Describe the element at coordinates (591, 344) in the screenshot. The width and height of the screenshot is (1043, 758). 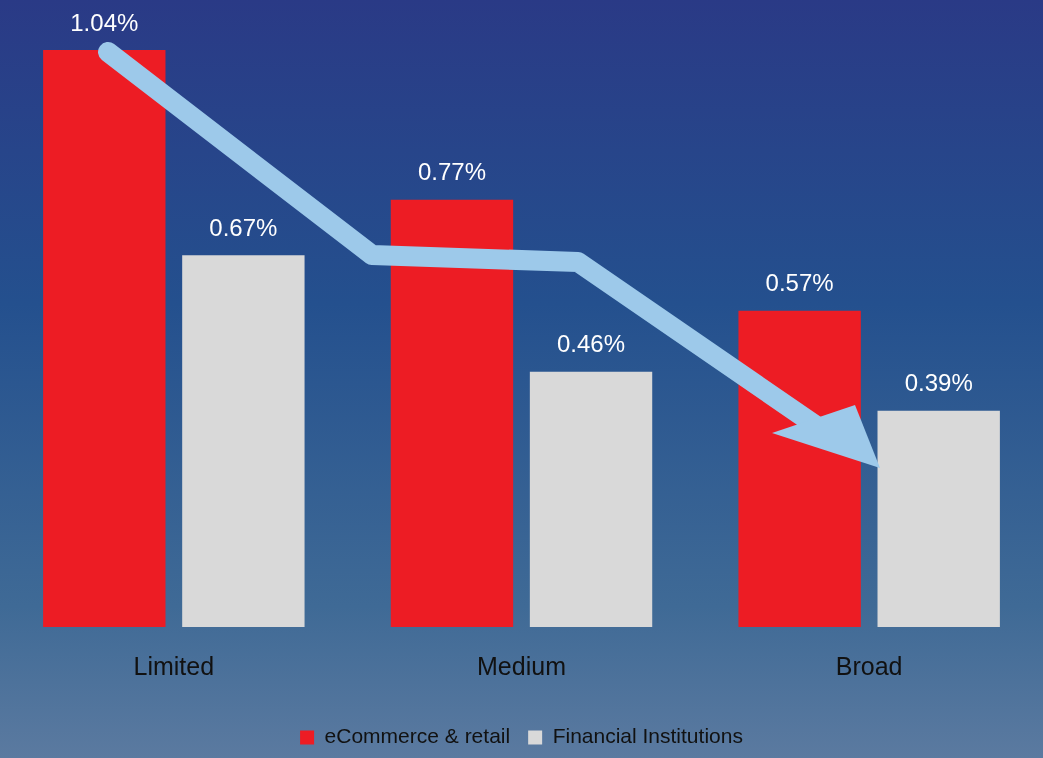
I see `data-label: 0.46%` at that location.